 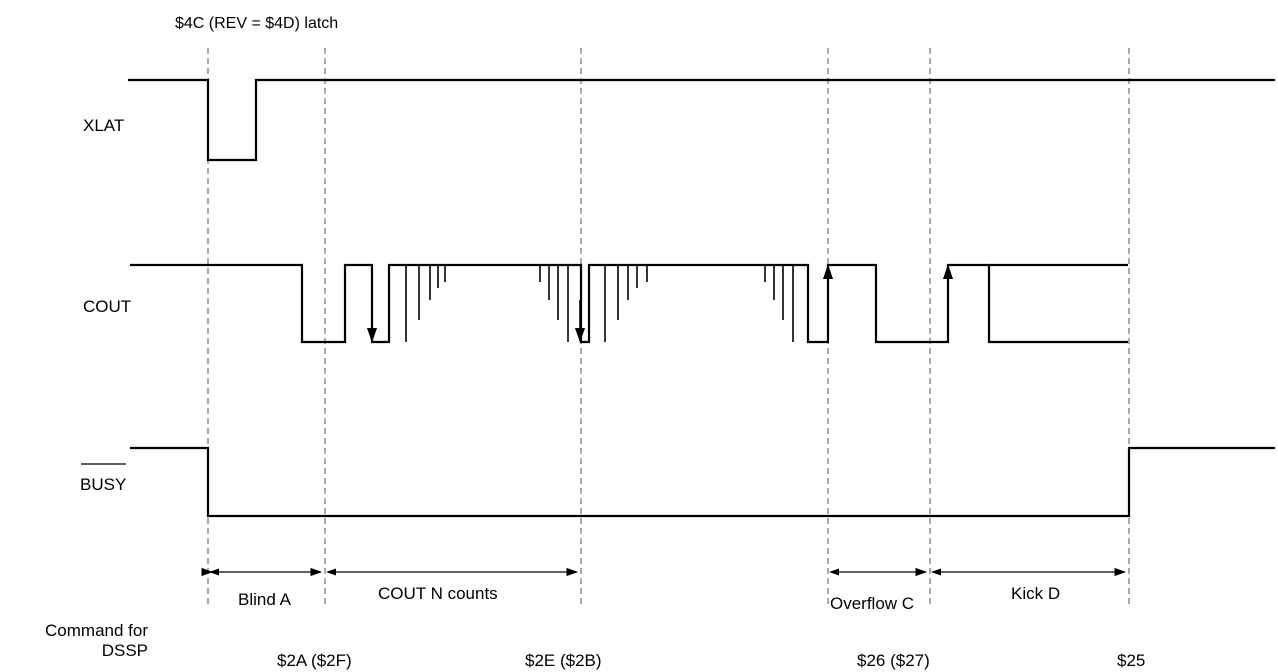 I want to click on command-title-line1: Command for, so click(x=96, y=630).